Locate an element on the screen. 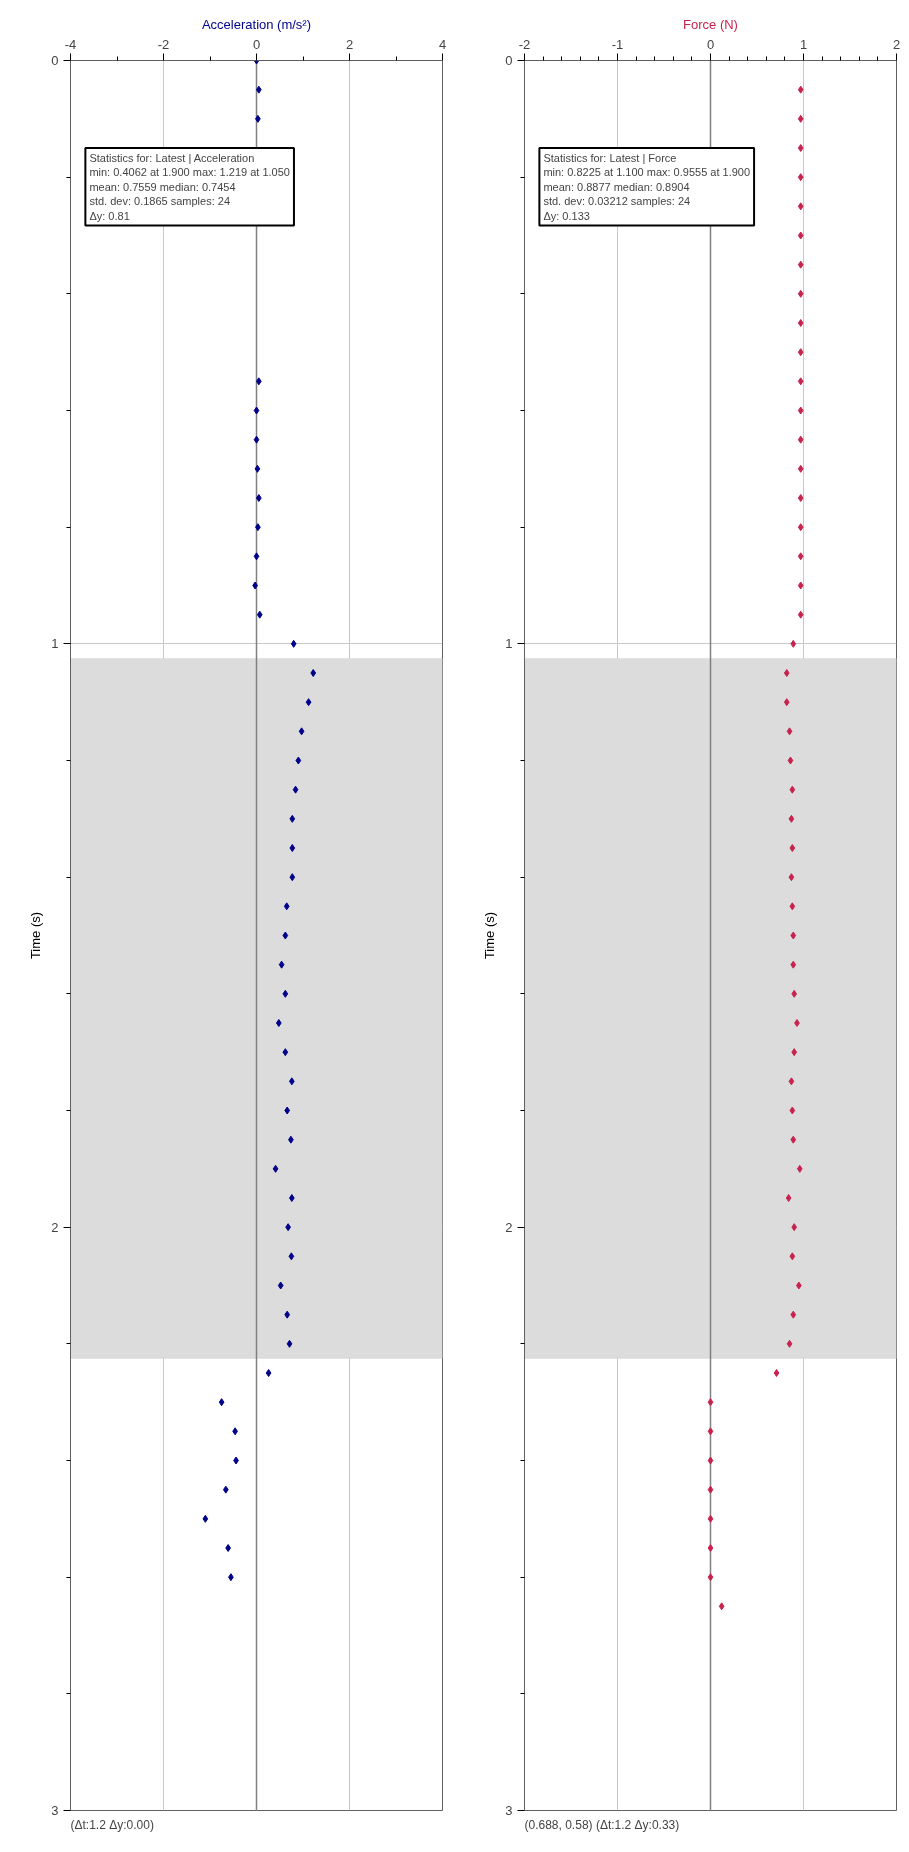  x-axis-title: Force (N) is located at coordinates (710, 24).